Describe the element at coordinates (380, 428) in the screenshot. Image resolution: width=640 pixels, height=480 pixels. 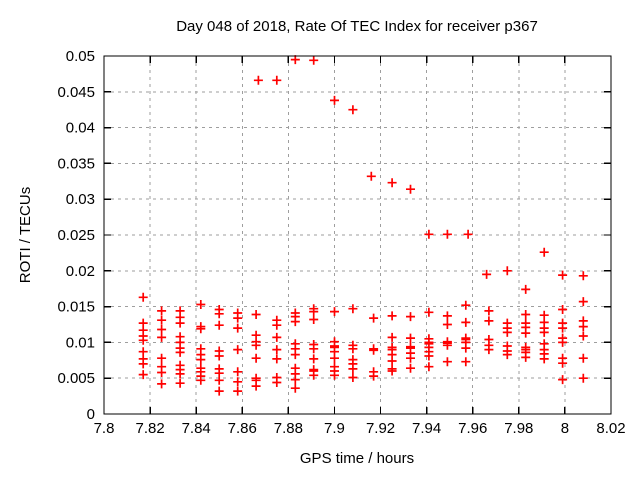
I see `x-tick-label: 7.92` at that location.